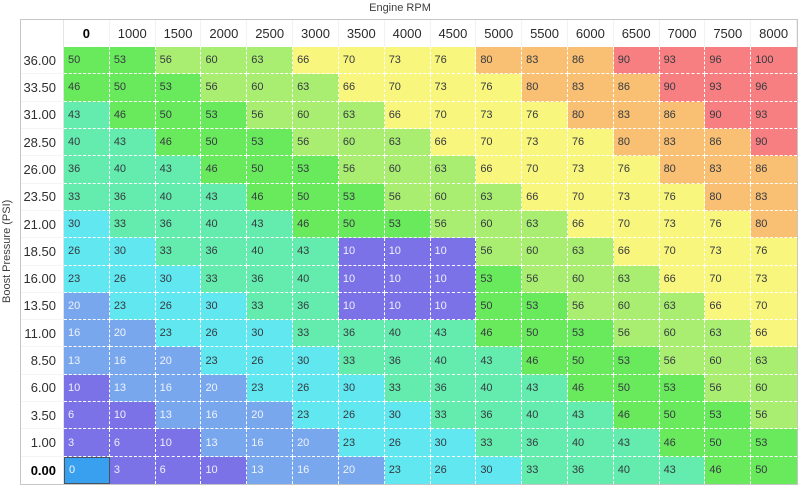  I want to click on row-header: 18.50, so click(42, 252).